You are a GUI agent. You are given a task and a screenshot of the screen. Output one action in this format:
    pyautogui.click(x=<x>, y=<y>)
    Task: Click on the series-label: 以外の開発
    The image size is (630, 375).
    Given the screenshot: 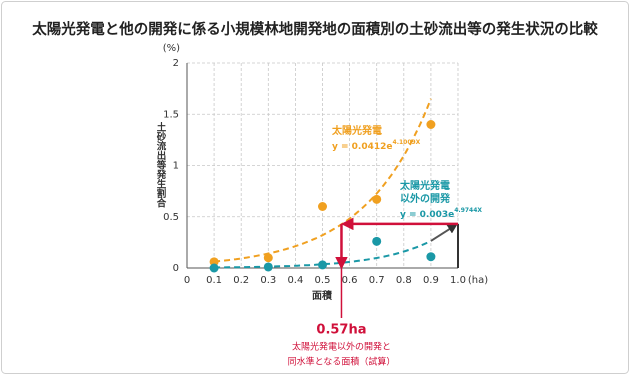 What is the action you would take?
    pyautogui.click(x=425, y=198)
    